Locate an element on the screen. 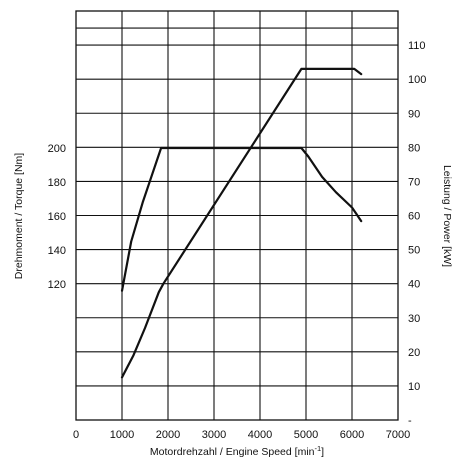  x-tick-label: 6000 is located at coordinates (352, 435).